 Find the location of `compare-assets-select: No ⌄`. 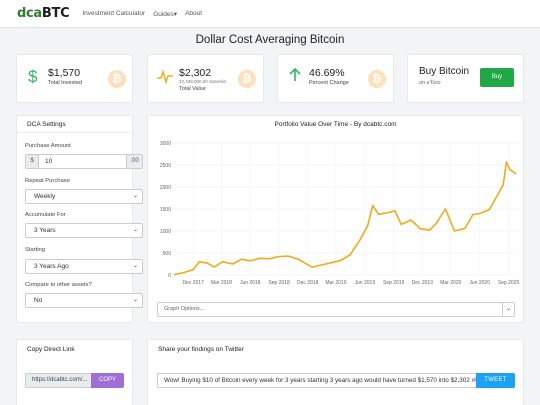

compare-assets-select: No ⌄ is located at coordinates (84, 300).